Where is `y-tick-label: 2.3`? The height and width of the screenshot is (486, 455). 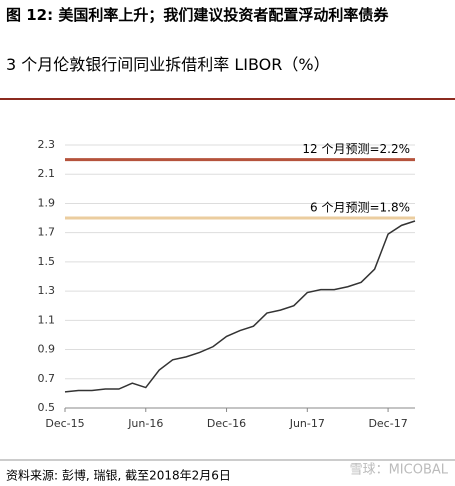 y-tick-label: 2.3 is located at coordinates (47, 144).